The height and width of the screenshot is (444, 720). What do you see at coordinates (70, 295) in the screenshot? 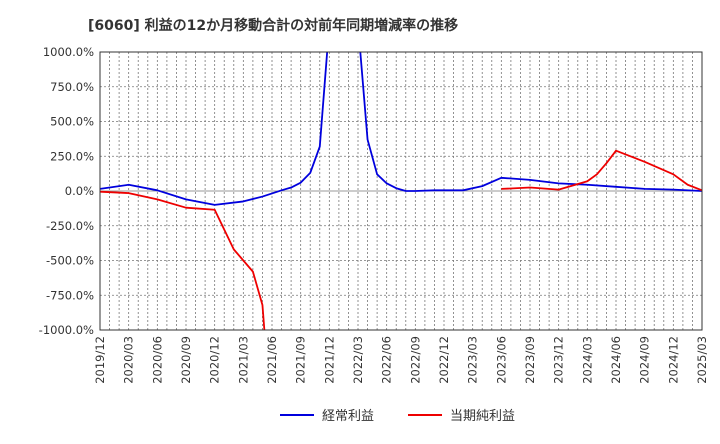
I see `y-tick-label: -750.0%` at bounding box center [70, 295].